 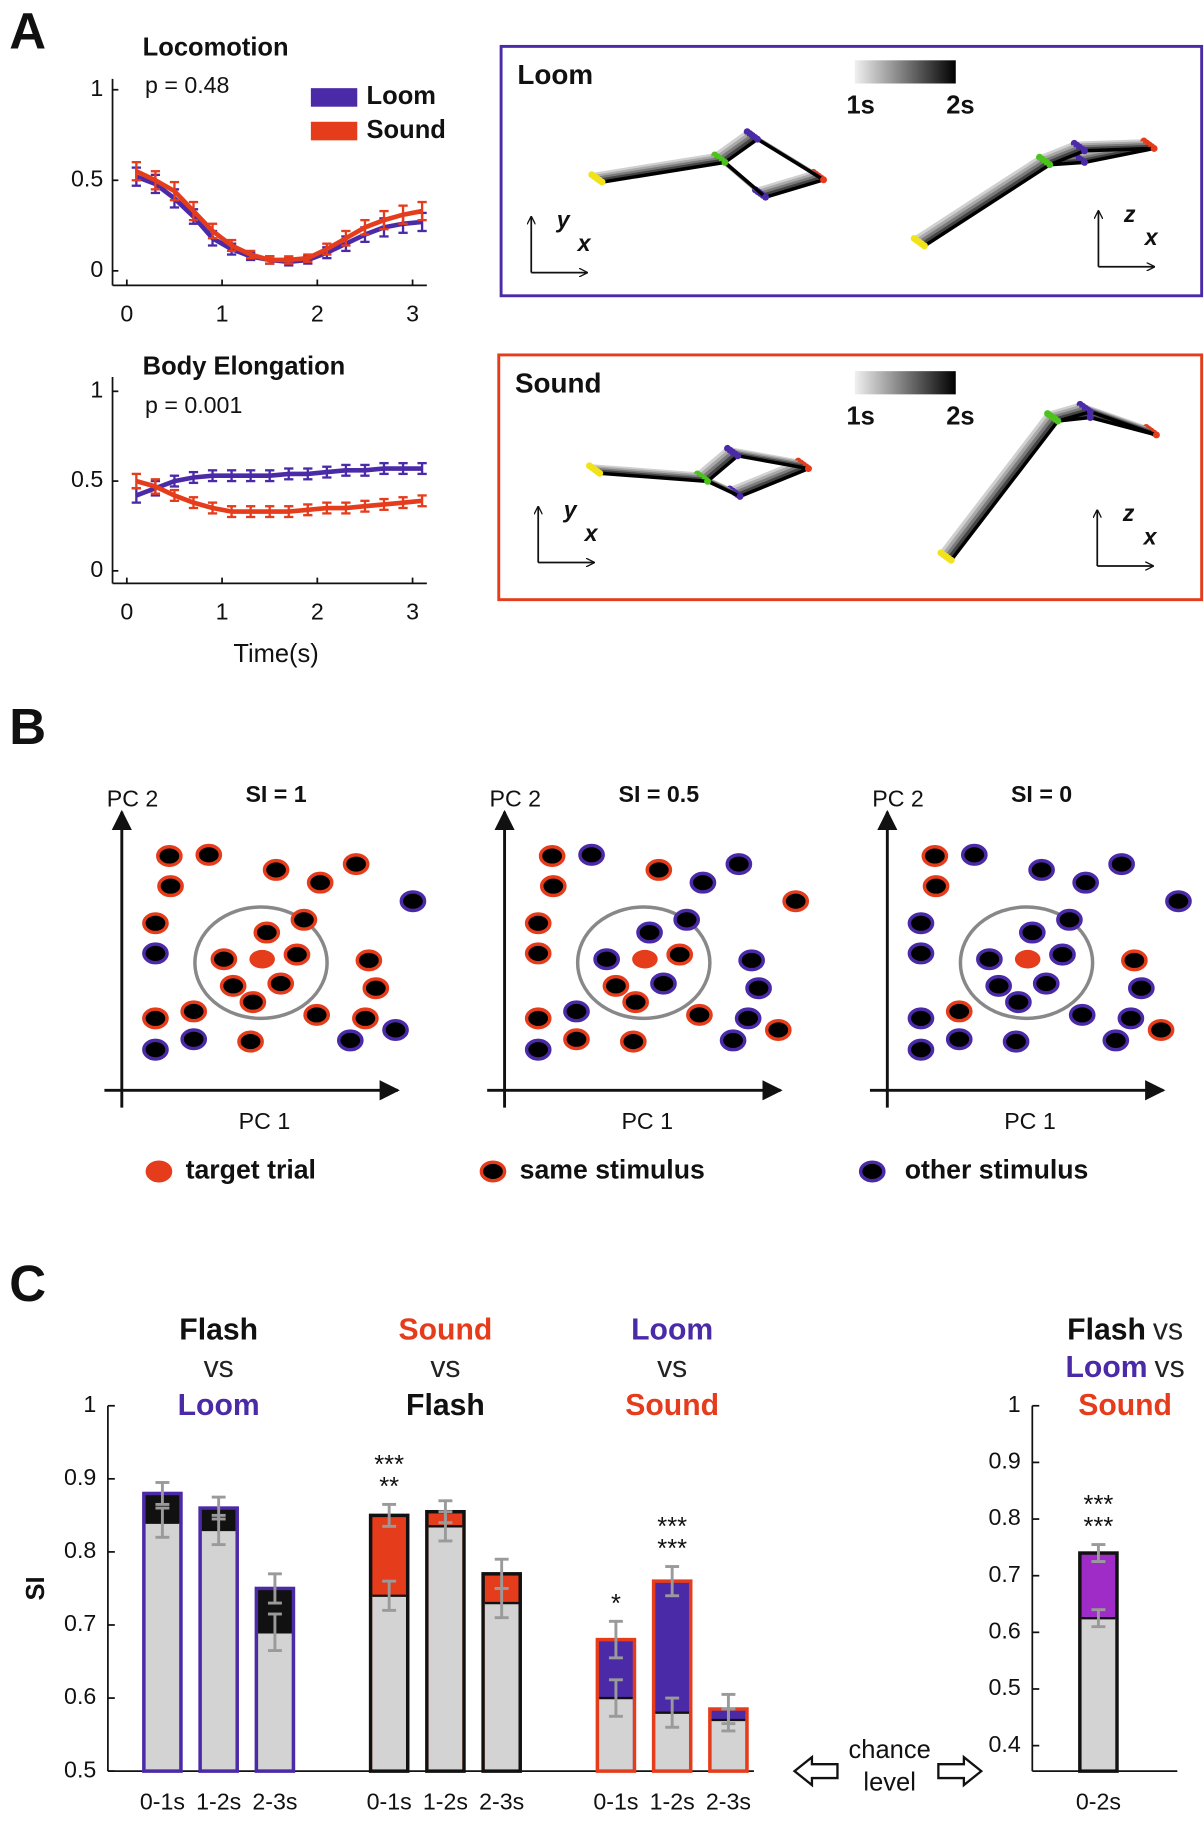 What do you see at coordinates (558, 382) in the screenshot?
I see `trajectory-title: Sound` at bounding box center [558, 382].